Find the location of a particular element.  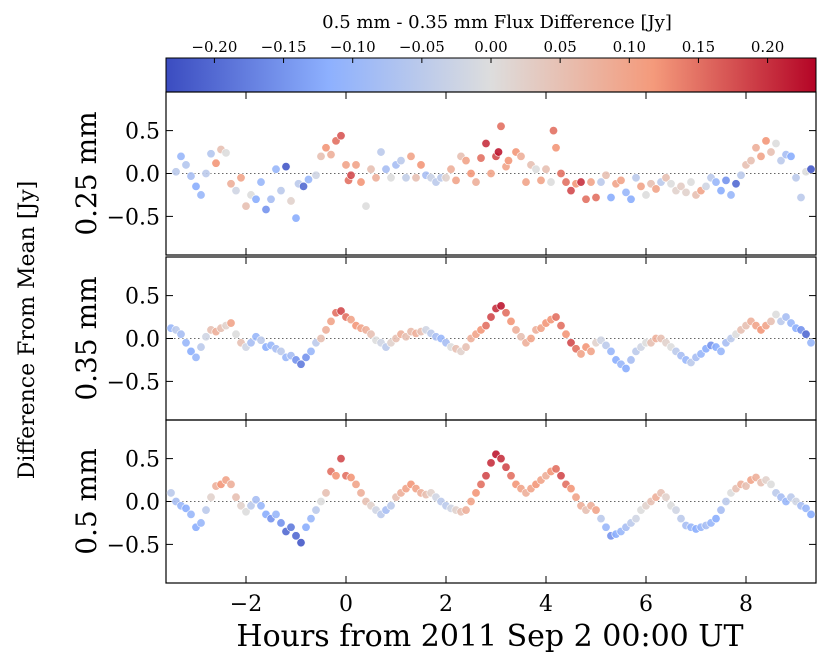

colorbar-tick-label: −0.15 is located at coordinates (284, 47).